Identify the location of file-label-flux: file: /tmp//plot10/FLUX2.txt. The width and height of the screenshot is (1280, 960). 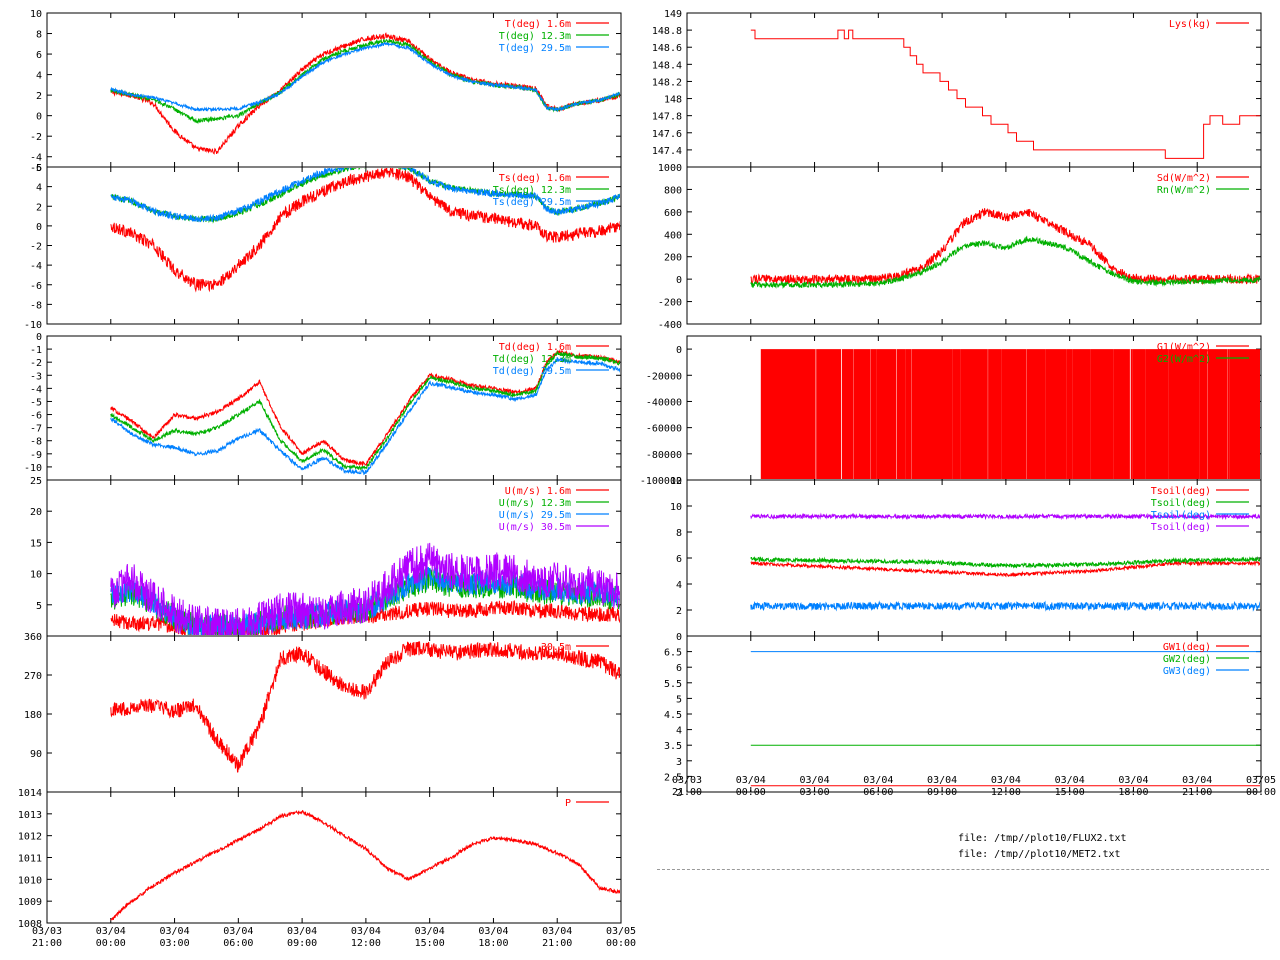
(1042, 838).